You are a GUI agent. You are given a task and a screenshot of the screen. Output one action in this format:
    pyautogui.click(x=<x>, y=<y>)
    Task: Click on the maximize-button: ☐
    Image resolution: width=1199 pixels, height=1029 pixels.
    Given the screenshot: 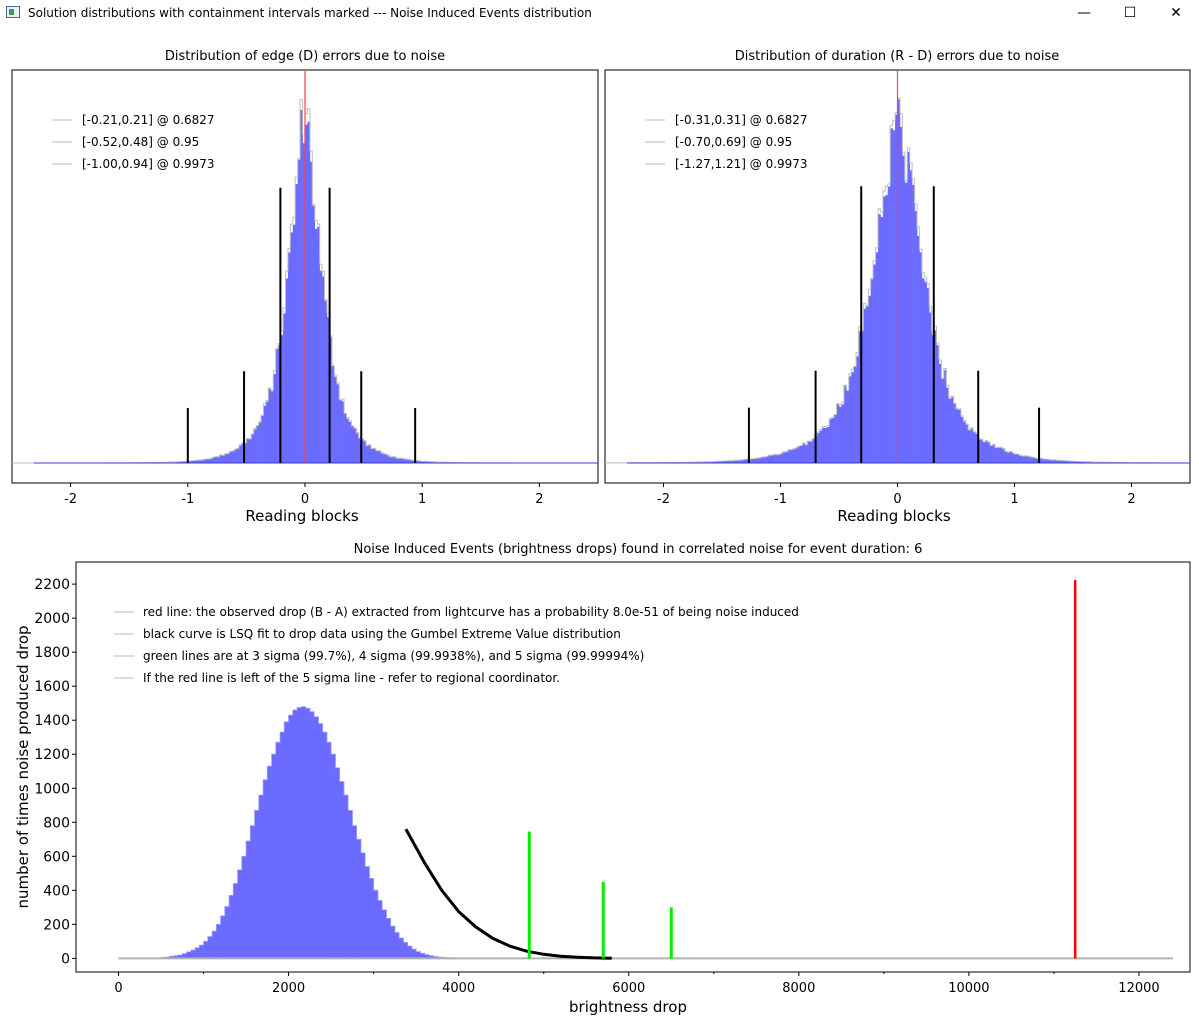 What is the action you would take?
    pyautogui.click(x=1130, y=13)
    